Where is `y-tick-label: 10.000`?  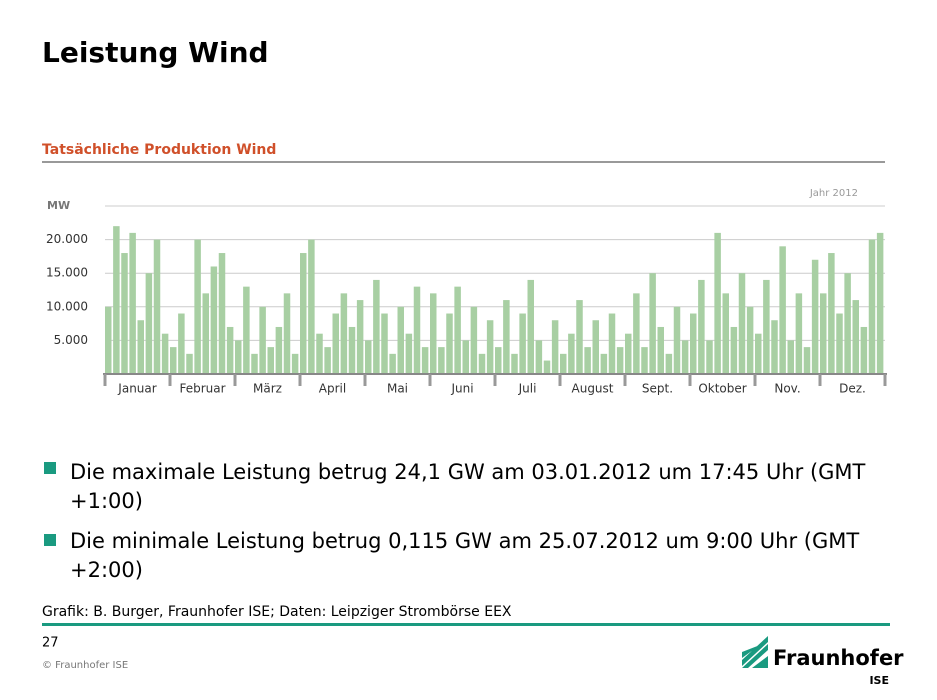 y-tick-label: 10.000 is located at coordinates (67, 306).